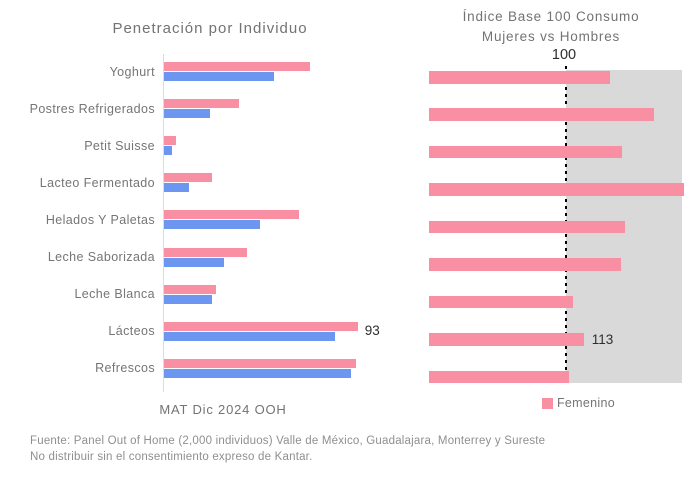 The height and width of the screenshot is (488, 699). What do you see at coordinates (564, 55) in the screenshot?
I see `reference-line-label-100: 100` at bounding box center [564, 55].